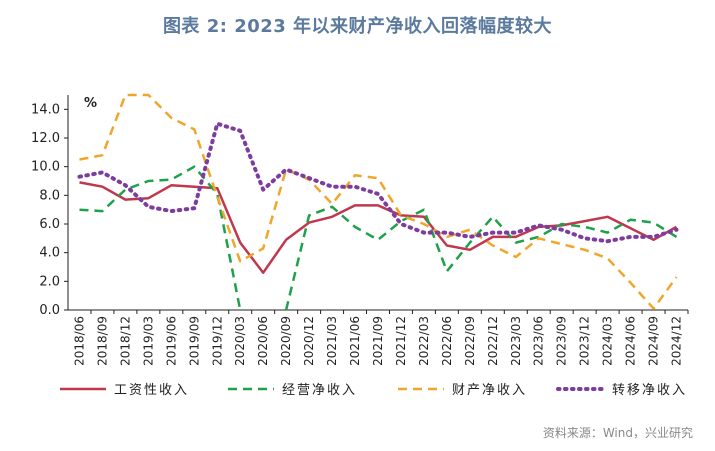  Describe the element at coordinates (373, 390) in the screenshot. I see `legend: 工资性收入 经营净收入 财产净收入 转移净收入` at that location.